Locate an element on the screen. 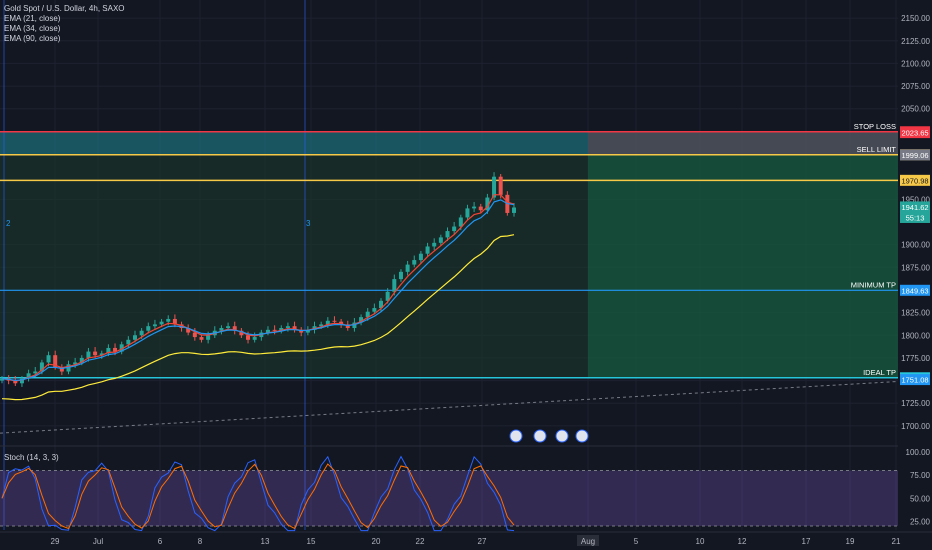  price-tick-label: 1700.00 is located at coordinates (915, 426).